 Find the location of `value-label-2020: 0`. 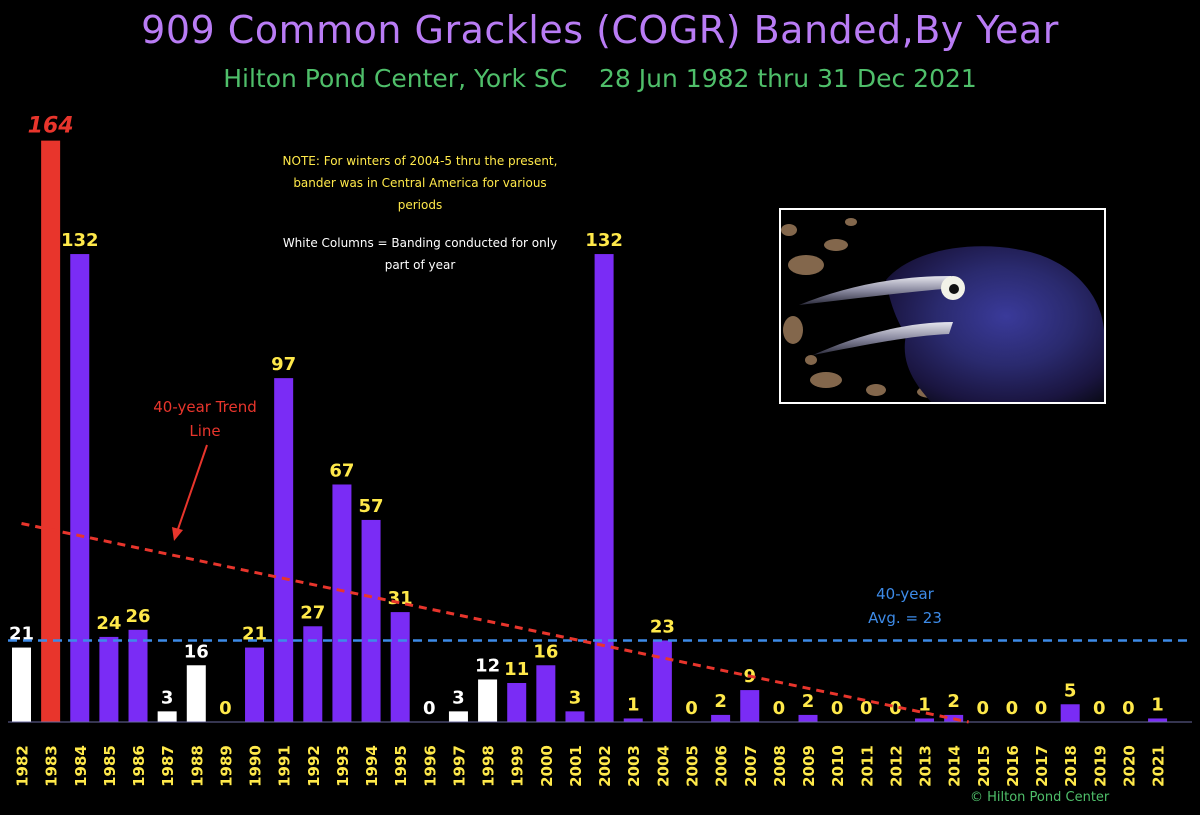

value-label-2020: 0 is located at coordinates (1128, 708).